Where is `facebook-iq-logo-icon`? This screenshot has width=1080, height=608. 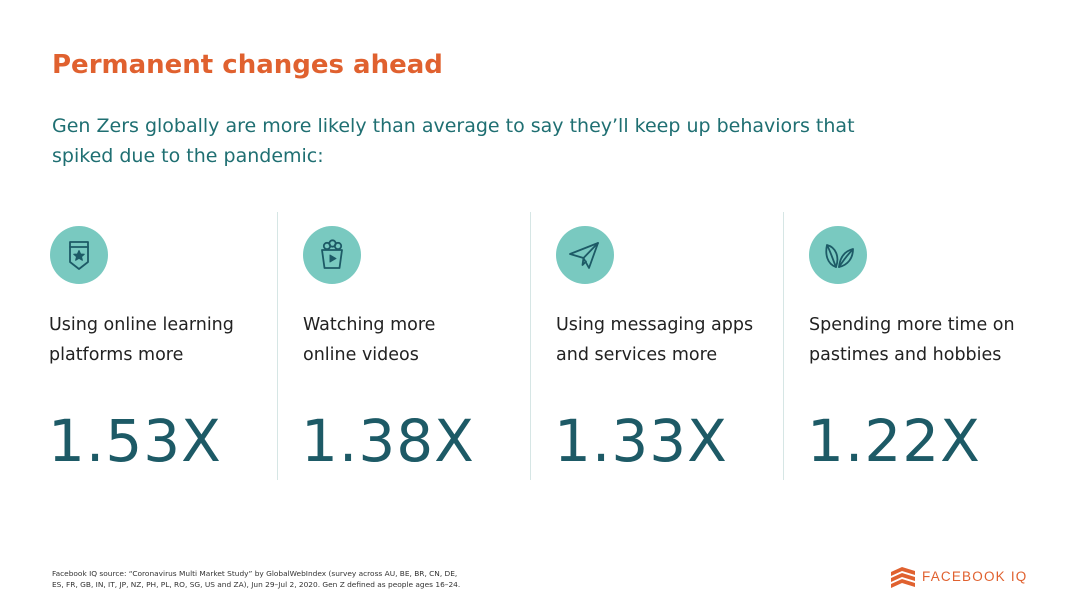
facebook-iq-logo-icon is located at coordinates (903, 577).